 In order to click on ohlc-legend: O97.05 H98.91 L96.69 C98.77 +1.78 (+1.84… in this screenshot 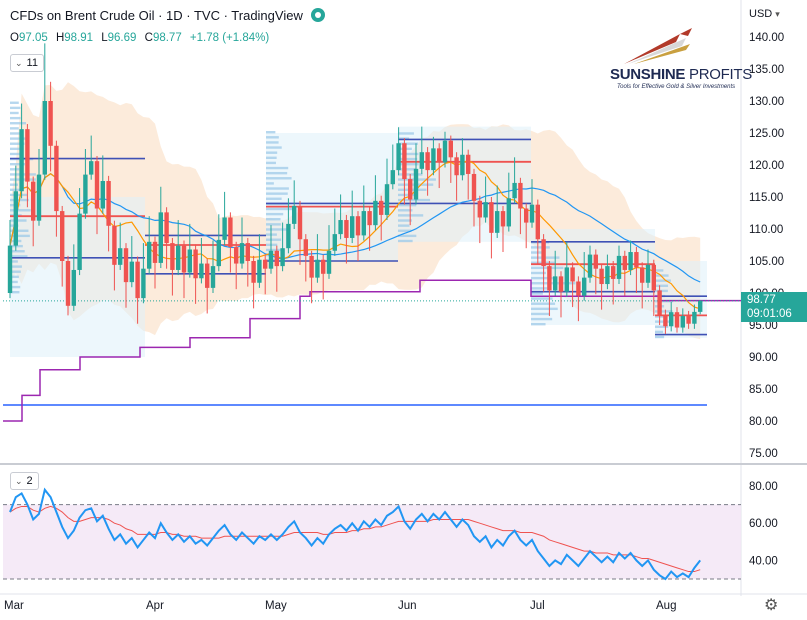, I will do `click(142, 38)`.